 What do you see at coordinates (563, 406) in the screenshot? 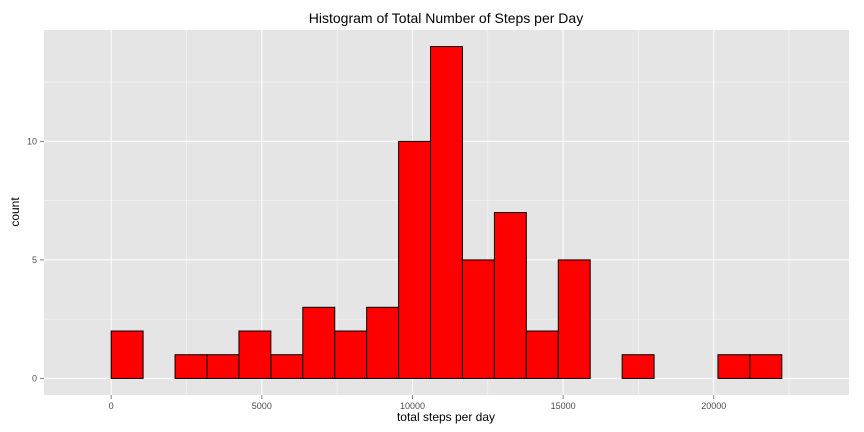
I see `x-tick-label: 15000` at bounding box center [563, 406].